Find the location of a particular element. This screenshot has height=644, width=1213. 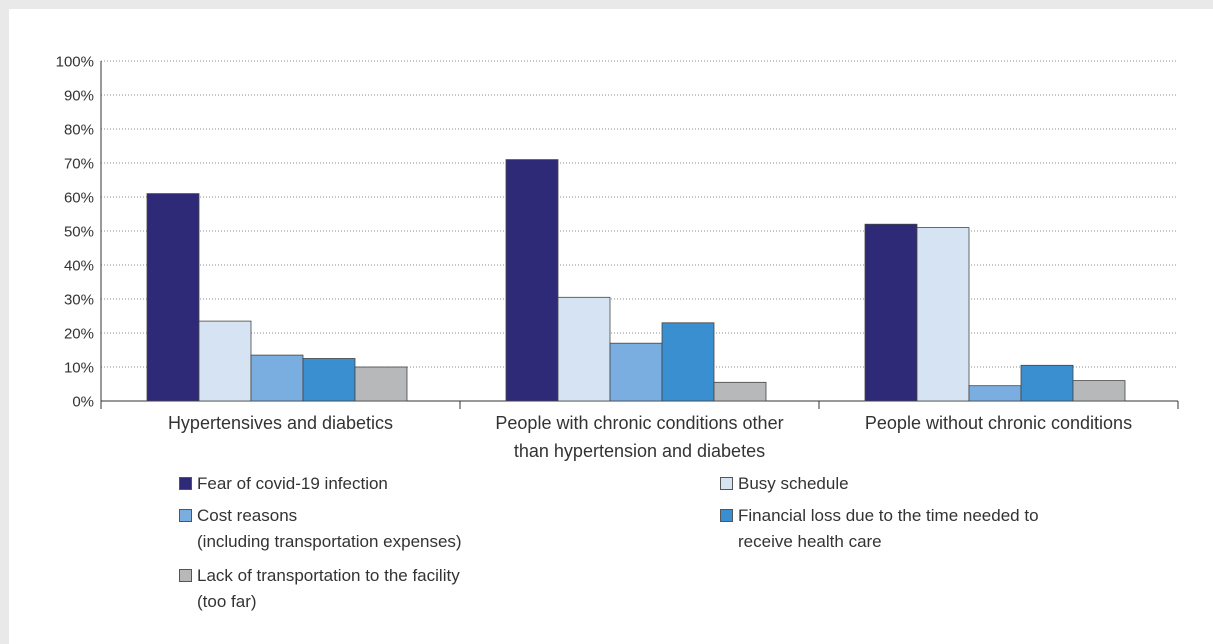

y-tick-label: 70% is located at coordinates (79, 164).